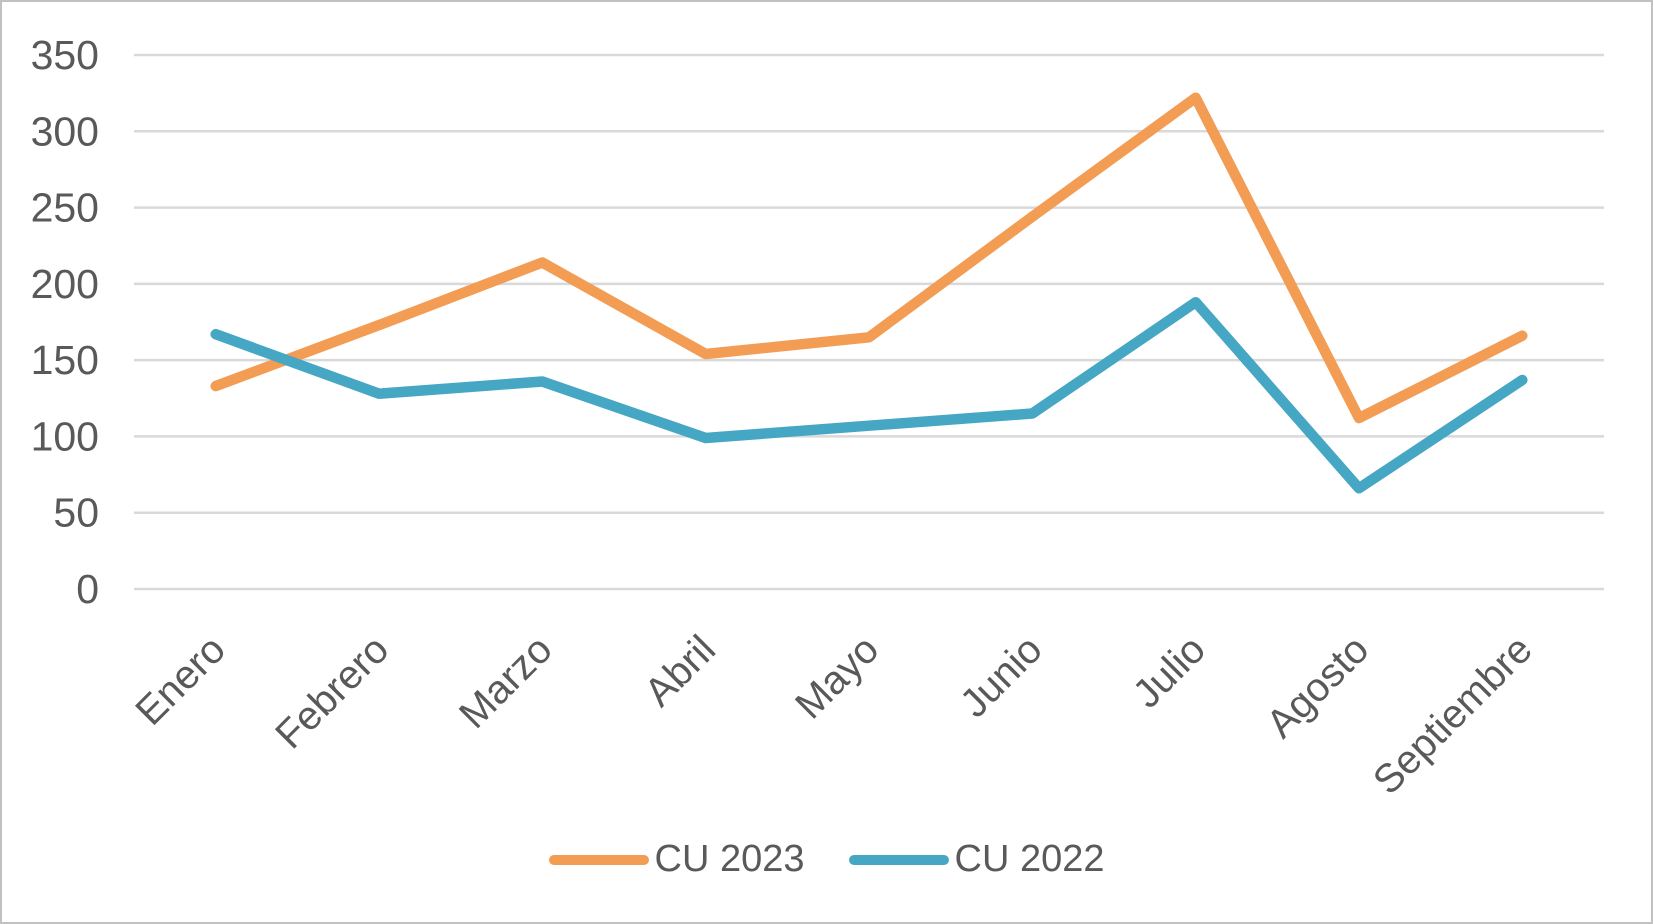 This screenshot has width=1653, height=924. Describe the element at coordinates (506, 682) in the screenshot. I see `x-axis-label: Marzo` at that location.